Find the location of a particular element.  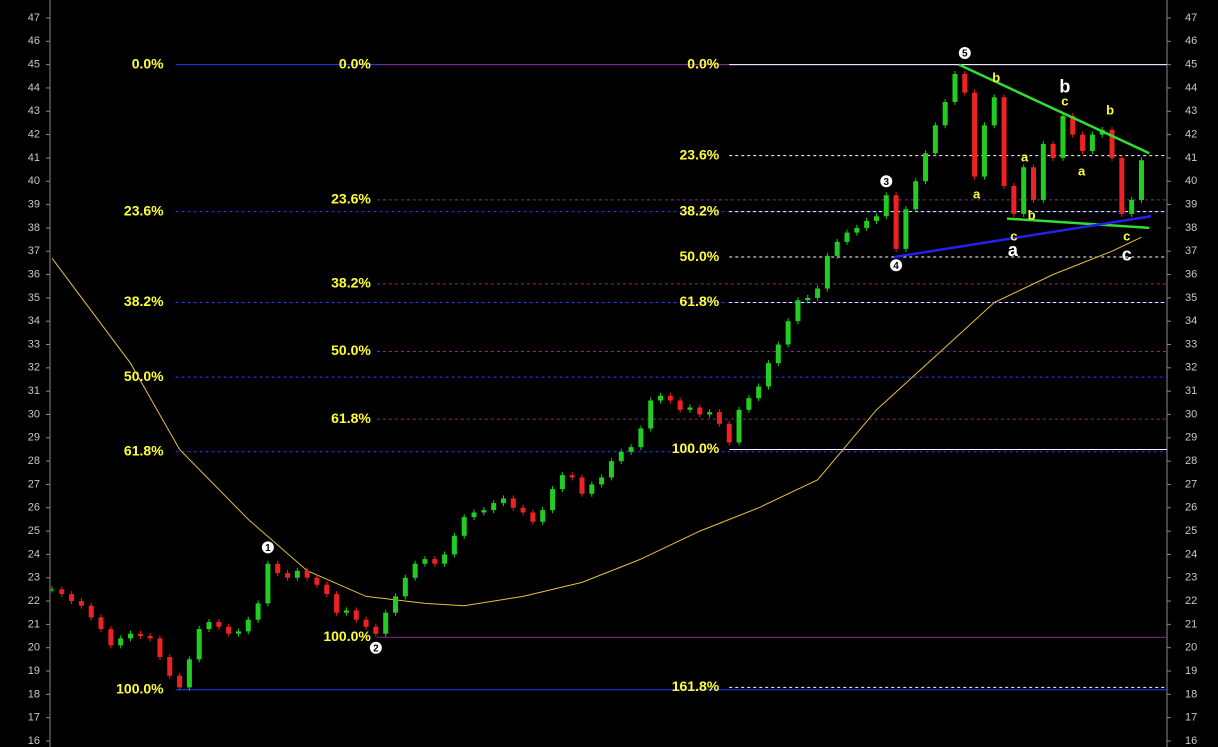

y-tick-label-right: 31 is located at coordinates (1191, 391).